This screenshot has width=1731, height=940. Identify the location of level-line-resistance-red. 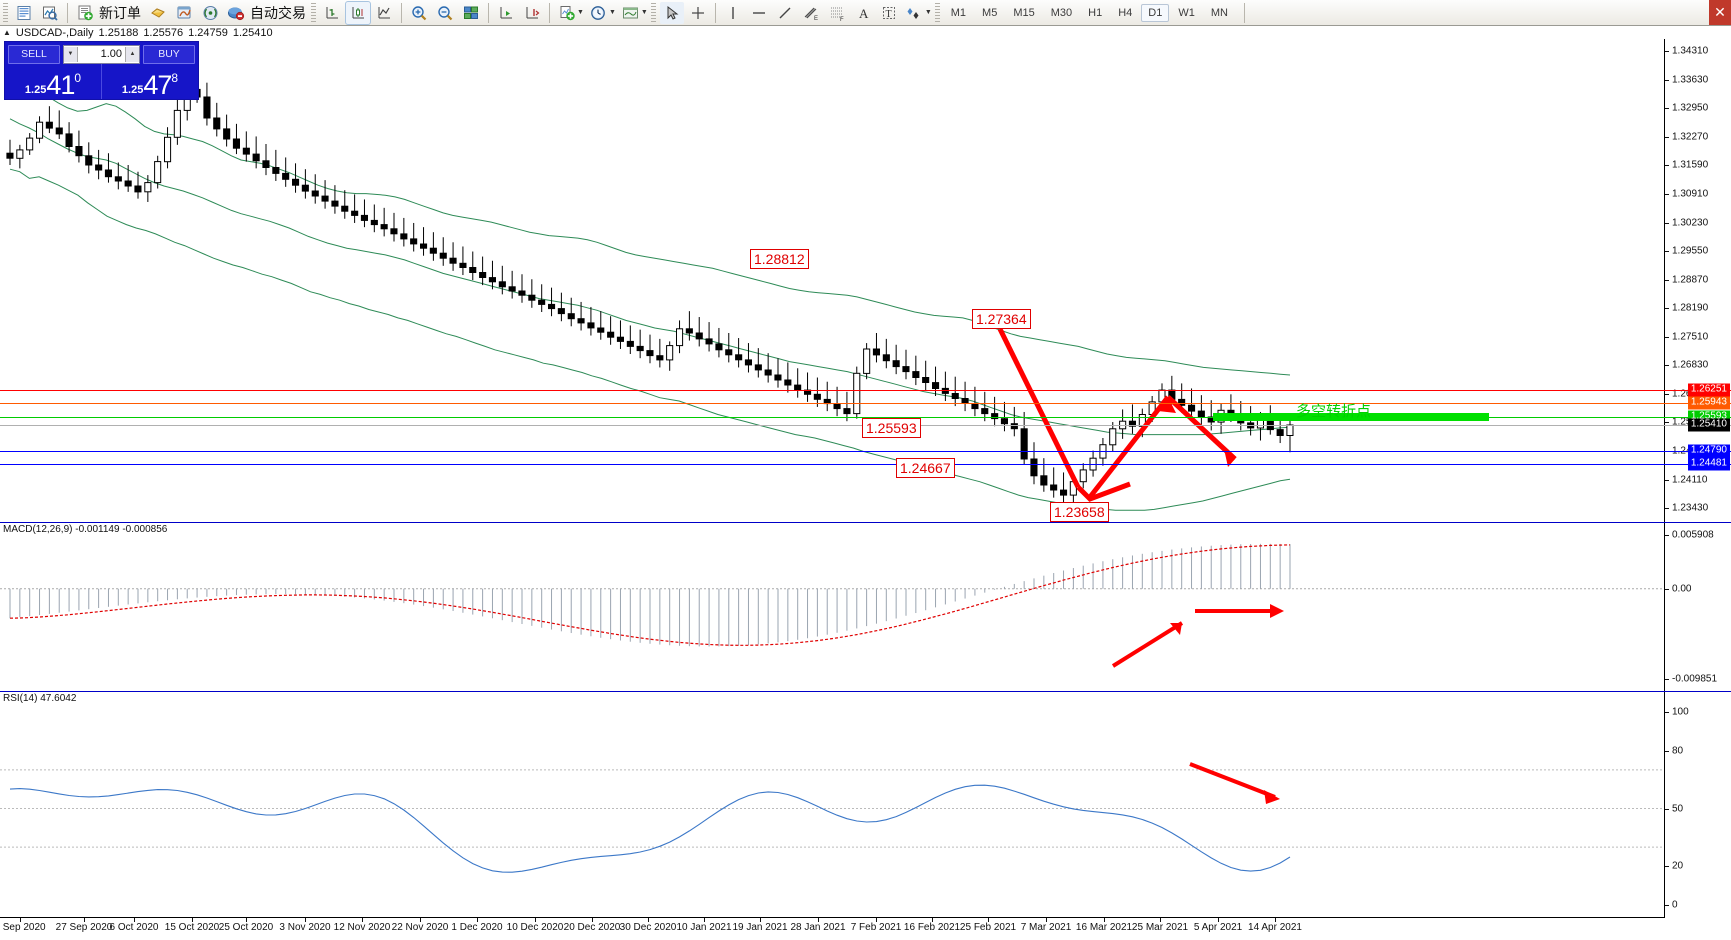
(865, 390).